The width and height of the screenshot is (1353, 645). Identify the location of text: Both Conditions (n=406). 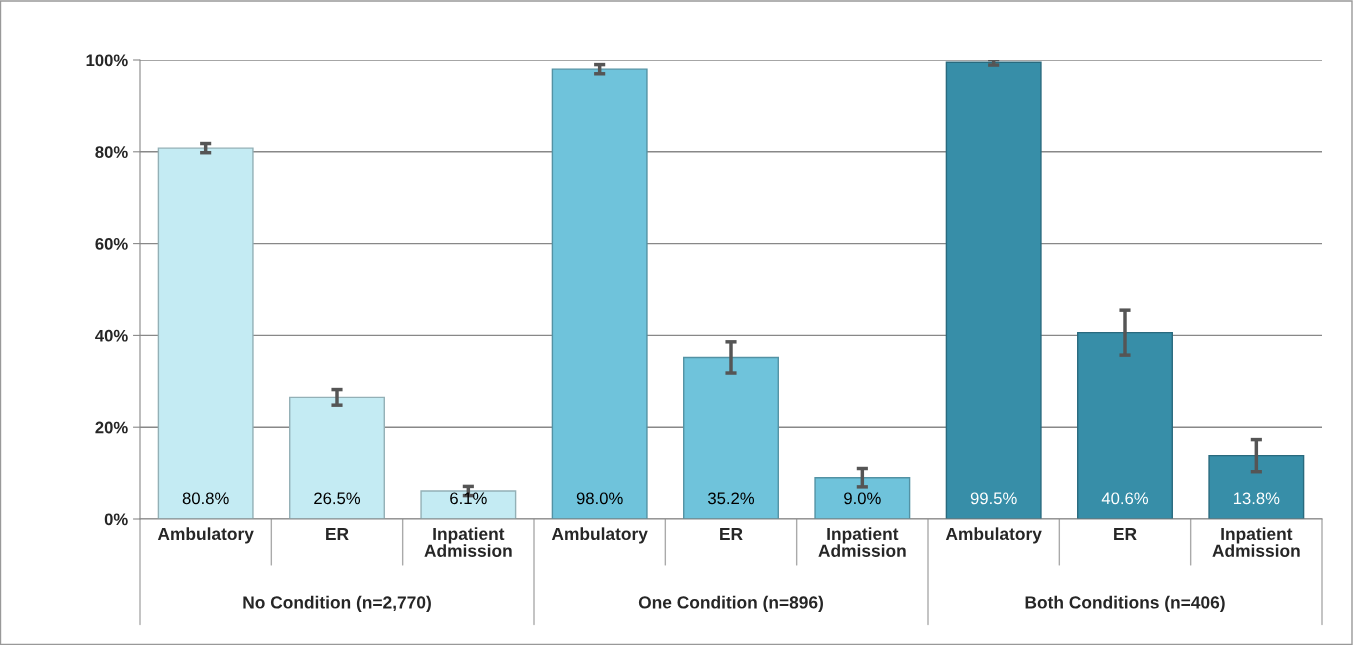
(1125, 604).